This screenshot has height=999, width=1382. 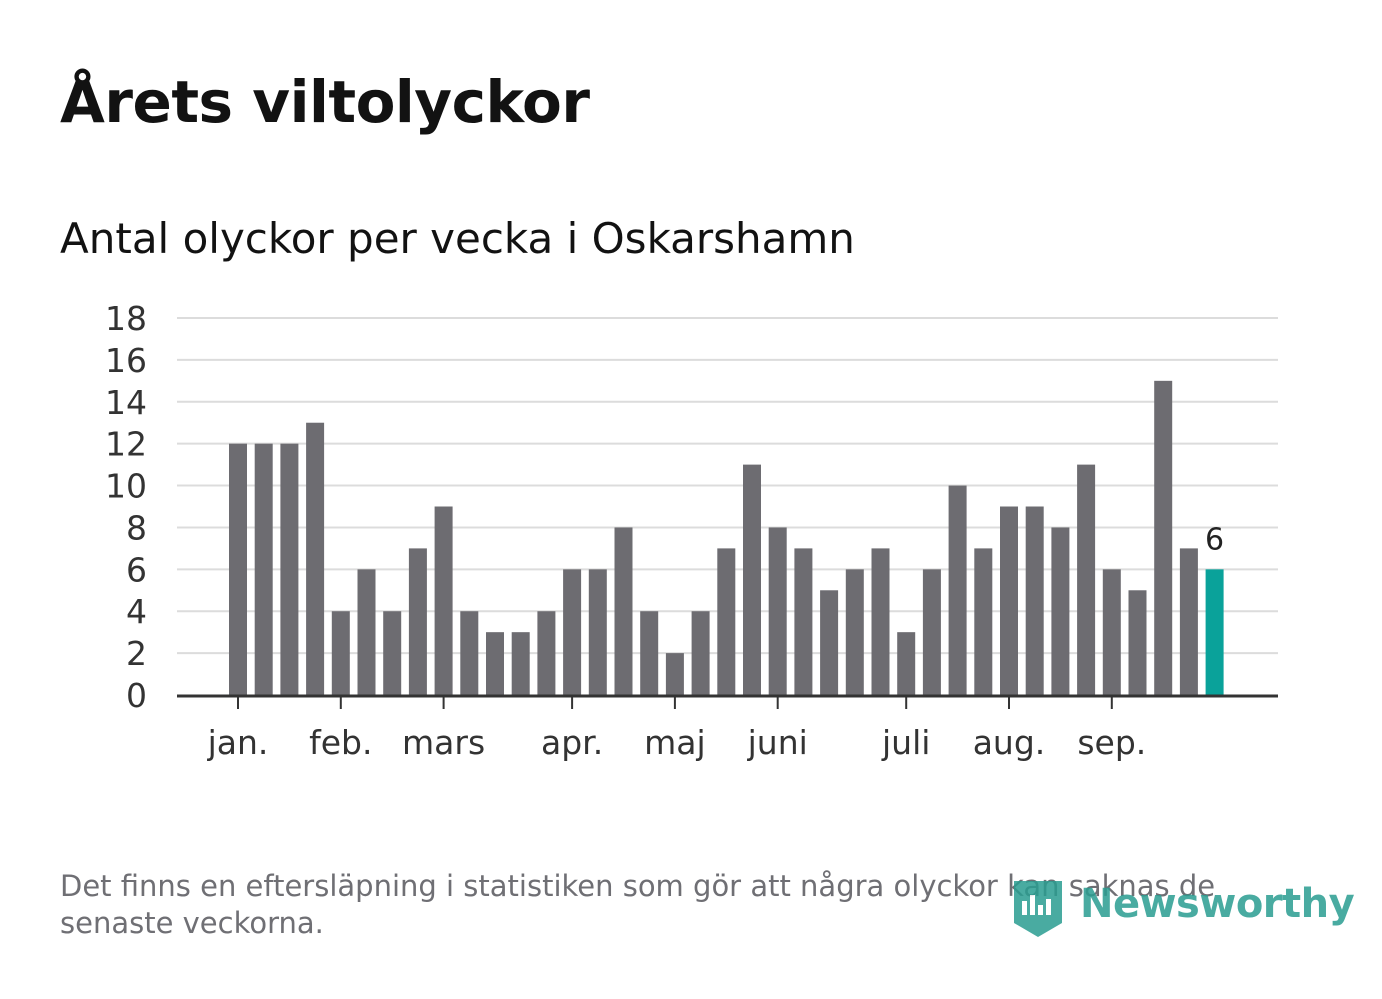 I want to click on y-tick-label: 10, so click(x=126, y=486).